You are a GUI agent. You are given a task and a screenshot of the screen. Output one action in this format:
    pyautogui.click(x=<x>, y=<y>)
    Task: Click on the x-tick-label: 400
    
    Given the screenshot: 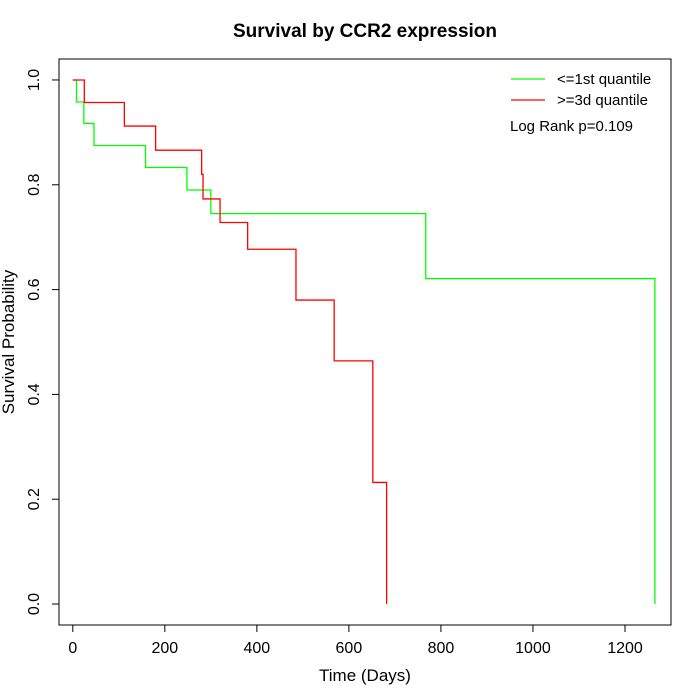 What is the action you would take?
    pyautogui.click(x=257, y=648)
    